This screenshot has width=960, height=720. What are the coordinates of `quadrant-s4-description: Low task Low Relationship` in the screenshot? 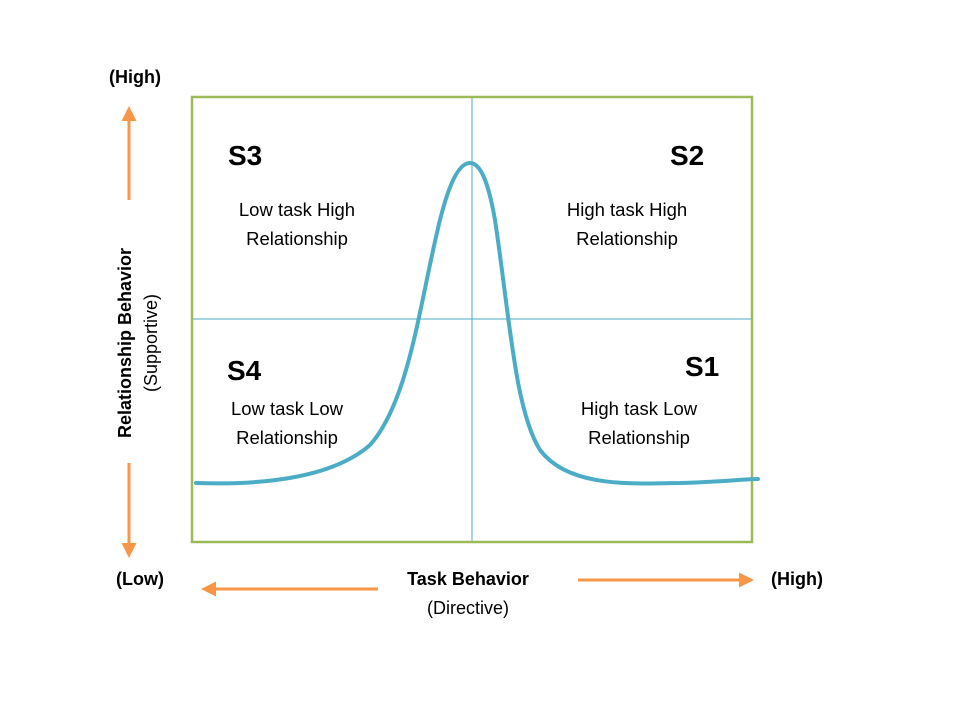 It's located at (287, 423).